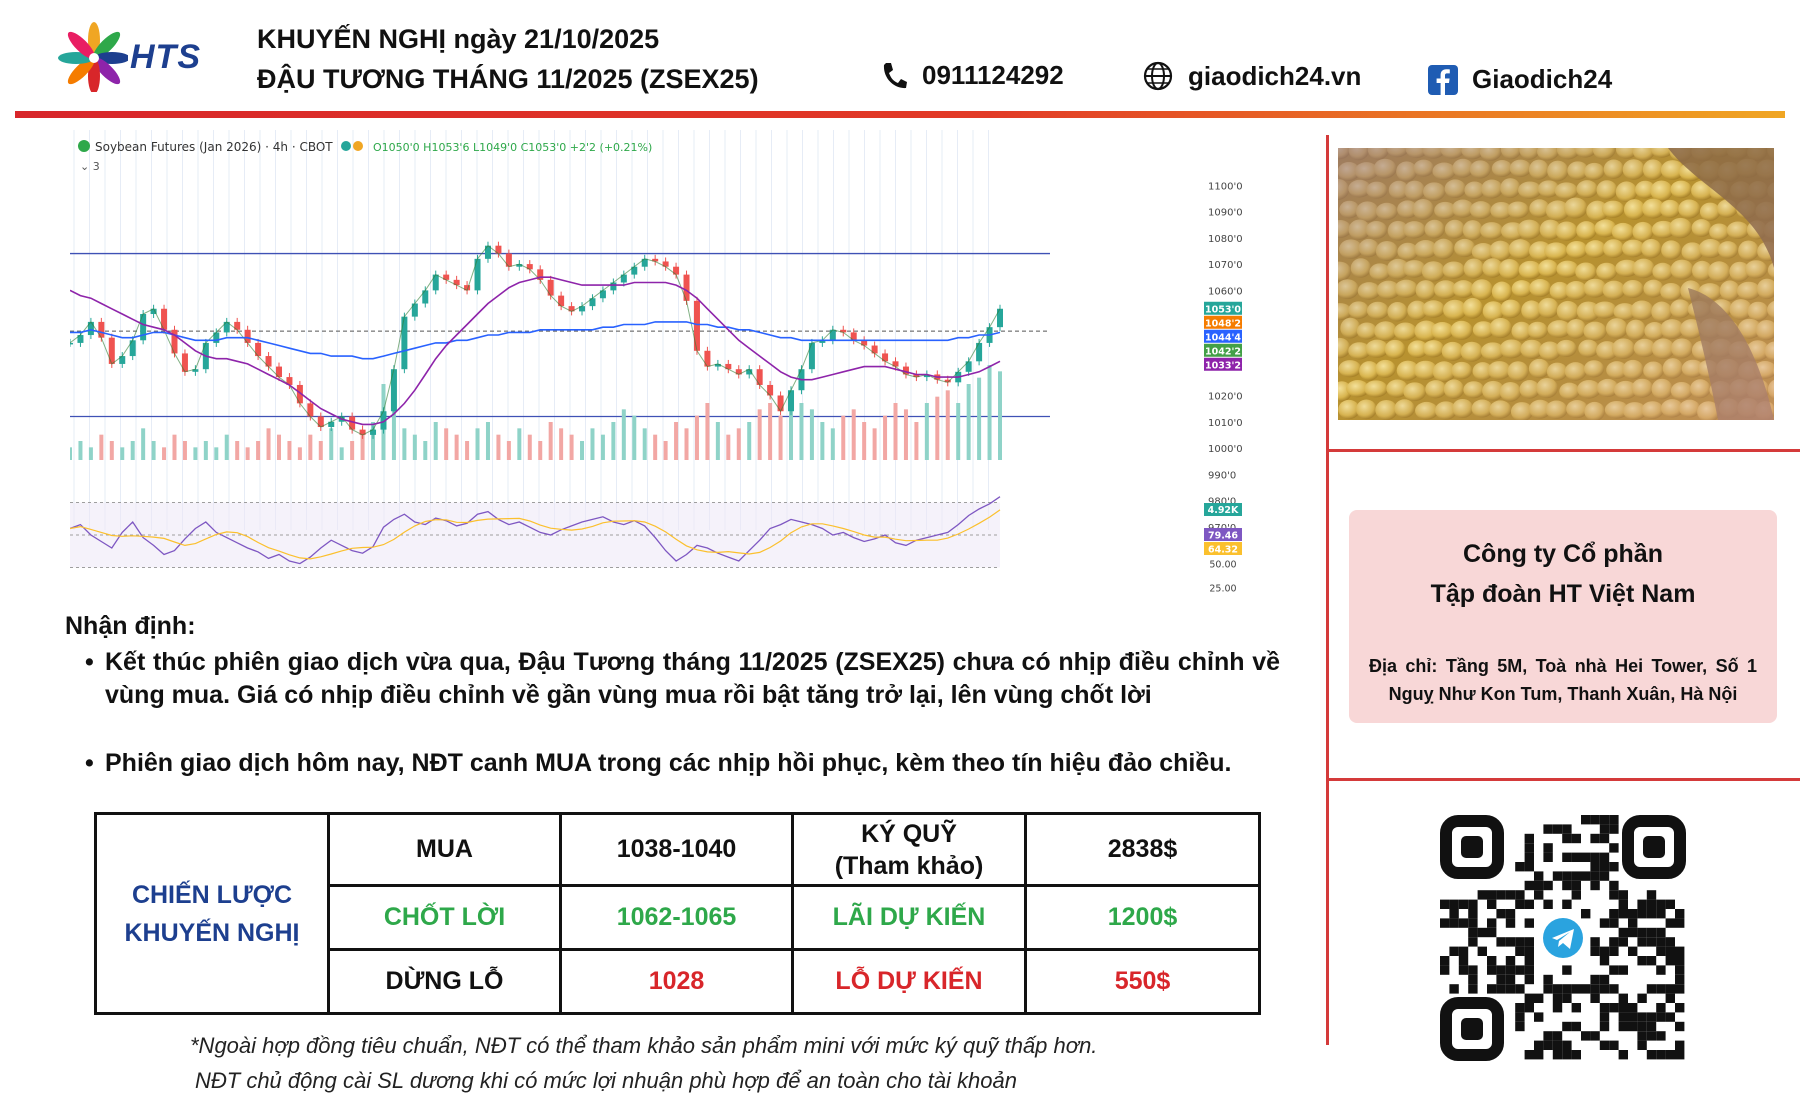 This screenshot has height=1112, width=1800. I want to click on price-line, so click(535, 340).